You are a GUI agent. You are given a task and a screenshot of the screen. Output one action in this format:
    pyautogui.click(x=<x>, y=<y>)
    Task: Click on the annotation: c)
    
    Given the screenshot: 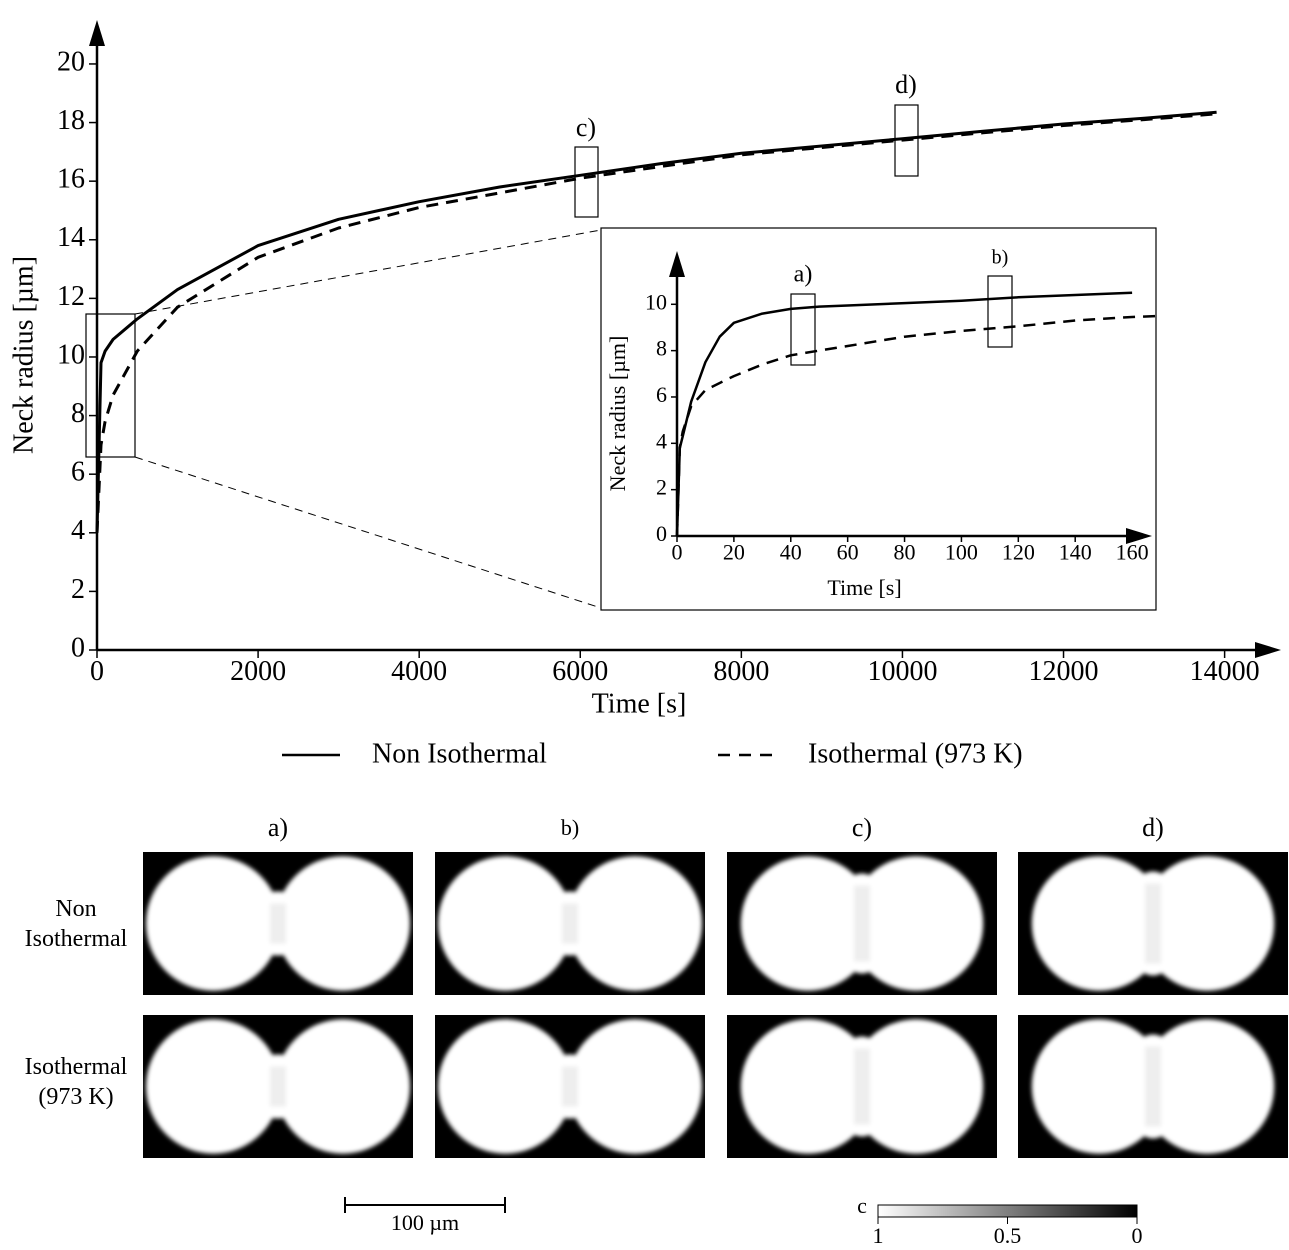 What is the action you would take?
    pyautogui.click(x=586, y=127)
    